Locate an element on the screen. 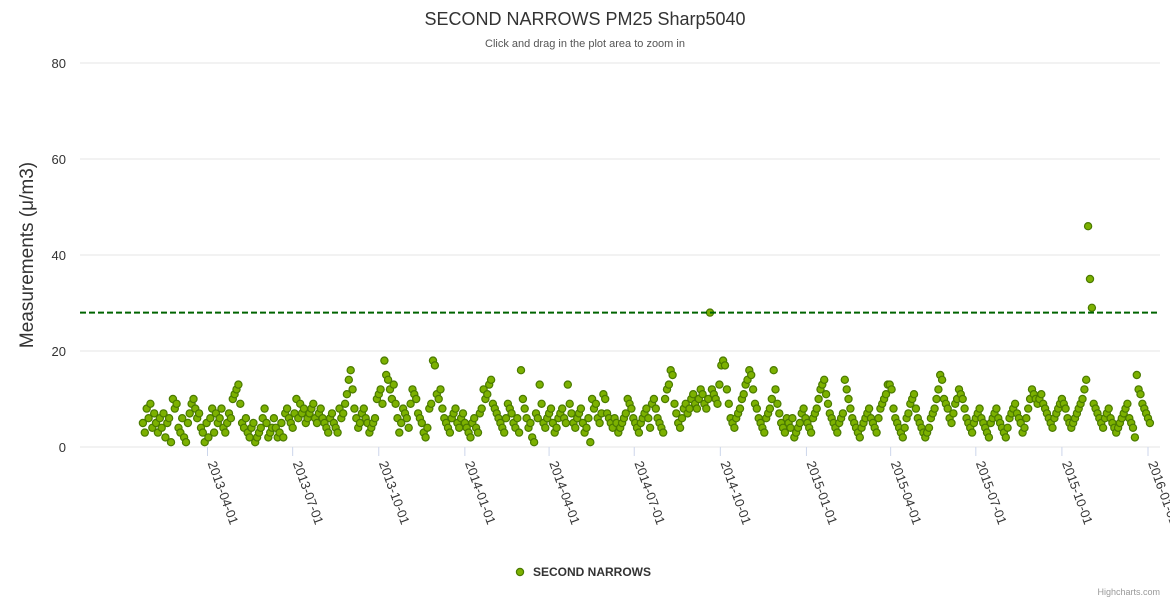 The height and width of the screenshot is (600, 1170). credits-link: Highcharts.com is located at coordinates (1128, 592).